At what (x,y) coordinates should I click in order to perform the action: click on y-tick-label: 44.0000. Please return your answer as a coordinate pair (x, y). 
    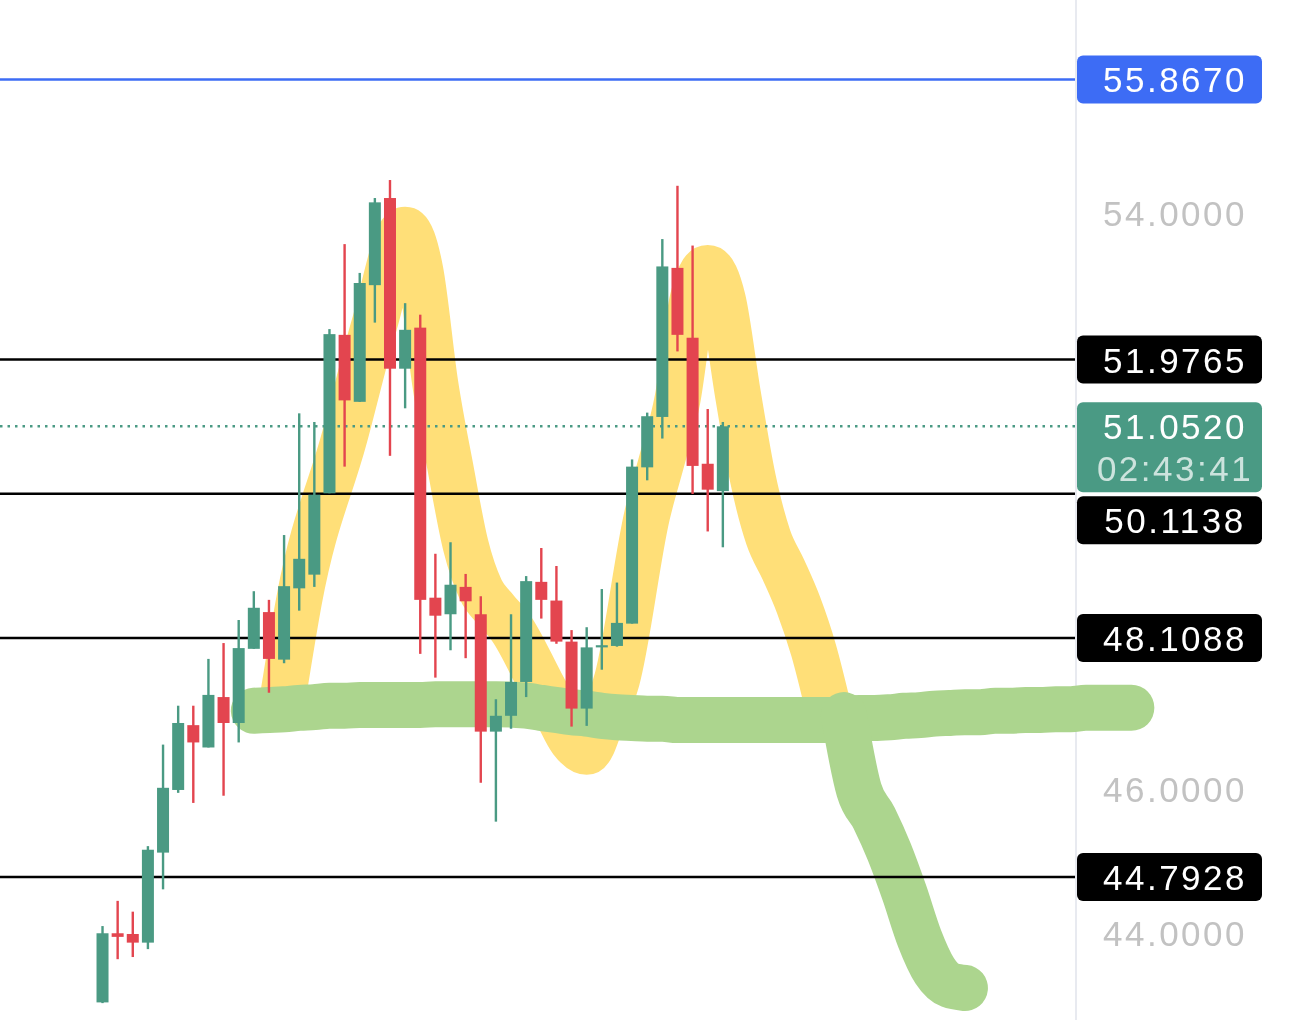
    Looking at the image, I should click on (1175, 934).